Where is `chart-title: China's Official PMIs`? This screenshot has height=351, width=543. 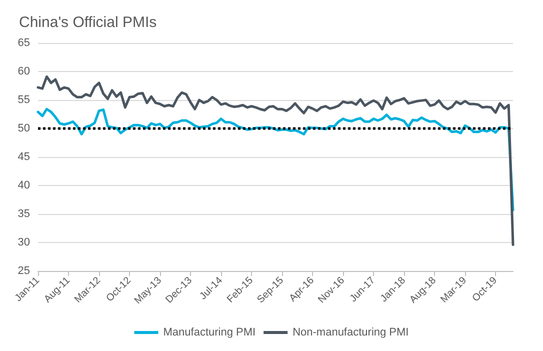 chart-title: China's Official PMIs is located at coordinates (88, 22).